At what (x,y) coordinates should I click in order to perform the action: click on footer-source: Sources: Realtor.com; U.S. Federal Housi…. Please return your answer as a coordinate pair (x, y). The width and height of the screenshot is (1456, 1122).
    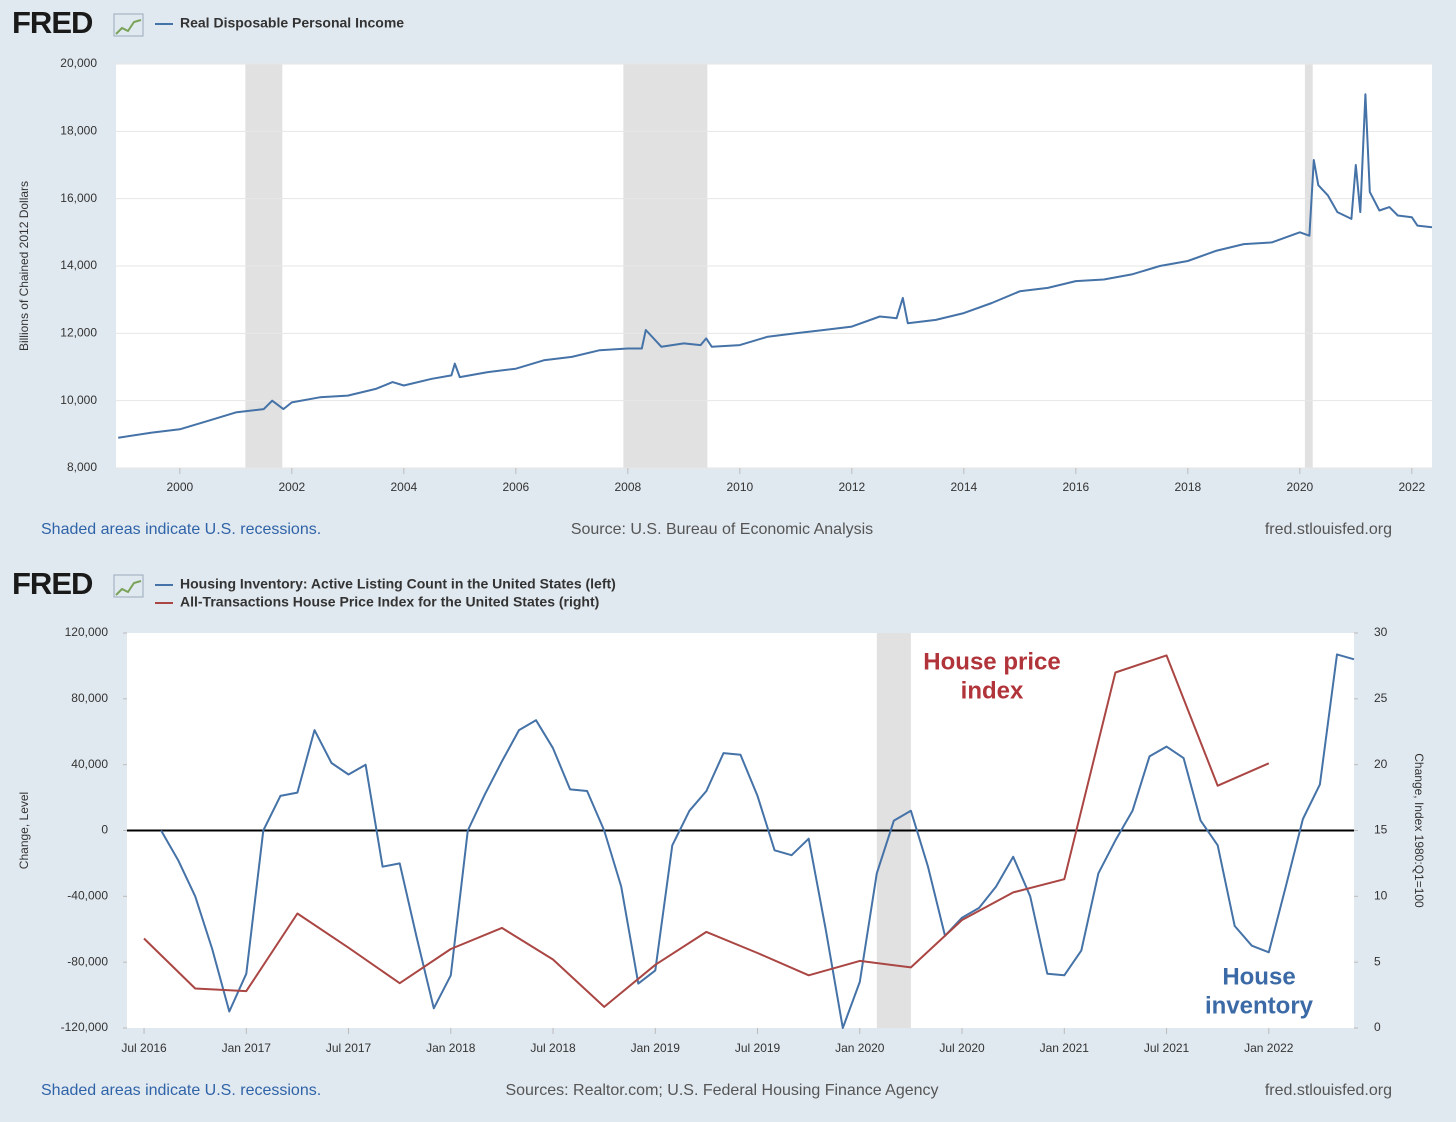
    Looking at the image, I should click on (721, 1090).